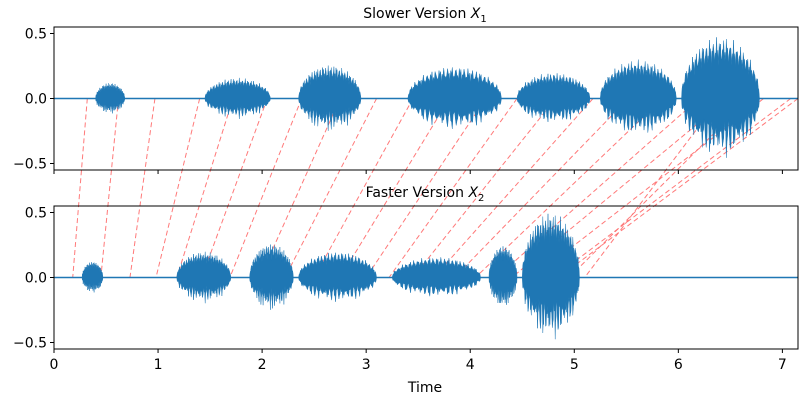 The width and height of the screenshot is (800, 400). Describe the element at coordinates (54, 365) in the screenshot. I see `x-tick-label: 0` at that location.